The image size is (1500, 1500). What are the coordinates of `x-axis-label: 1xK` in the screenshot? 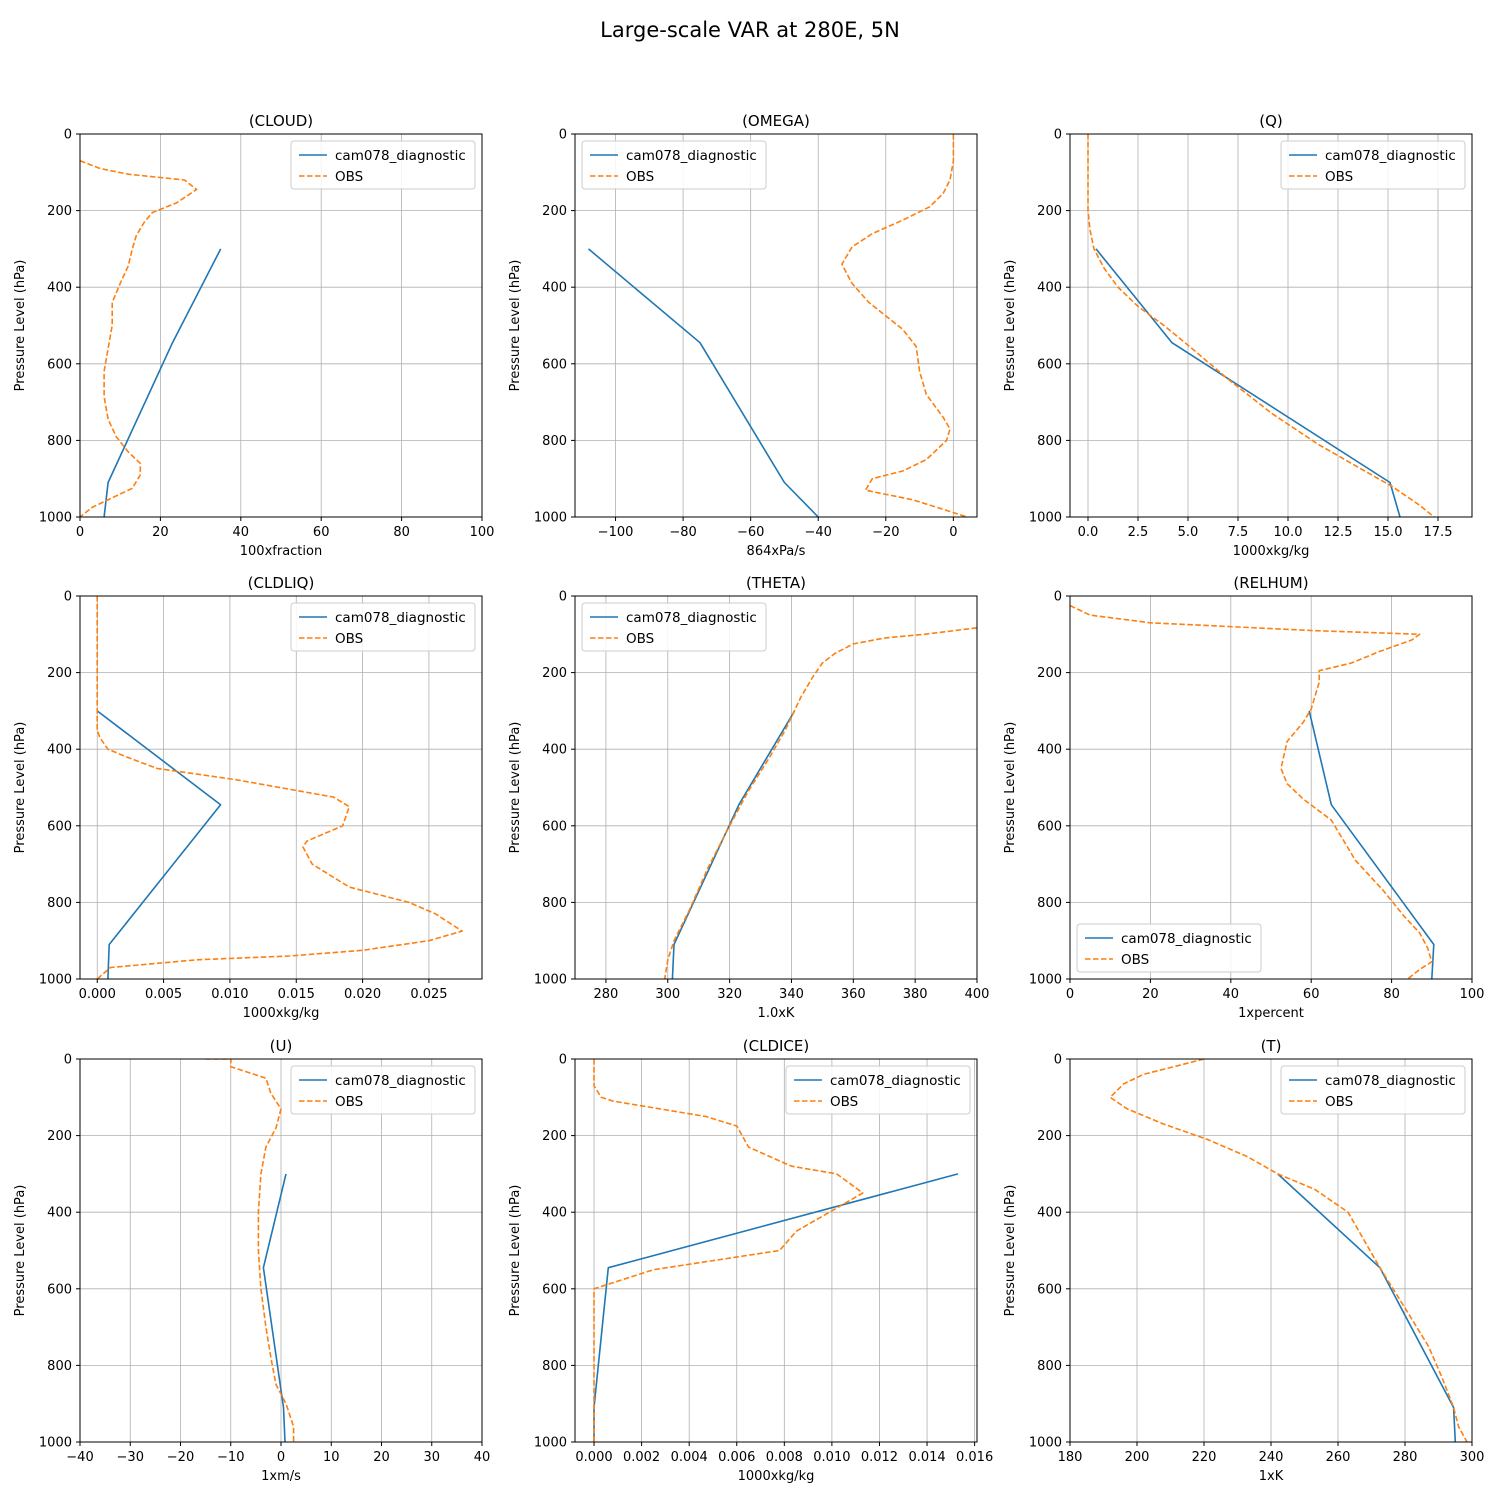 It's located at (1271, 1476).